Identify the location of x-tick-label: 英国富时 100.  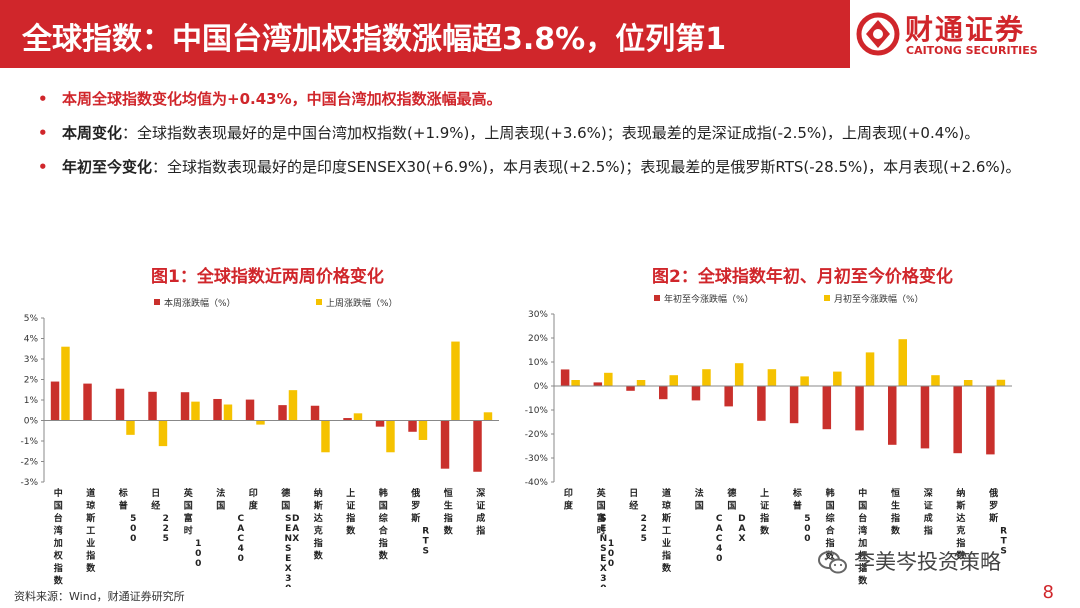
(601, 526).